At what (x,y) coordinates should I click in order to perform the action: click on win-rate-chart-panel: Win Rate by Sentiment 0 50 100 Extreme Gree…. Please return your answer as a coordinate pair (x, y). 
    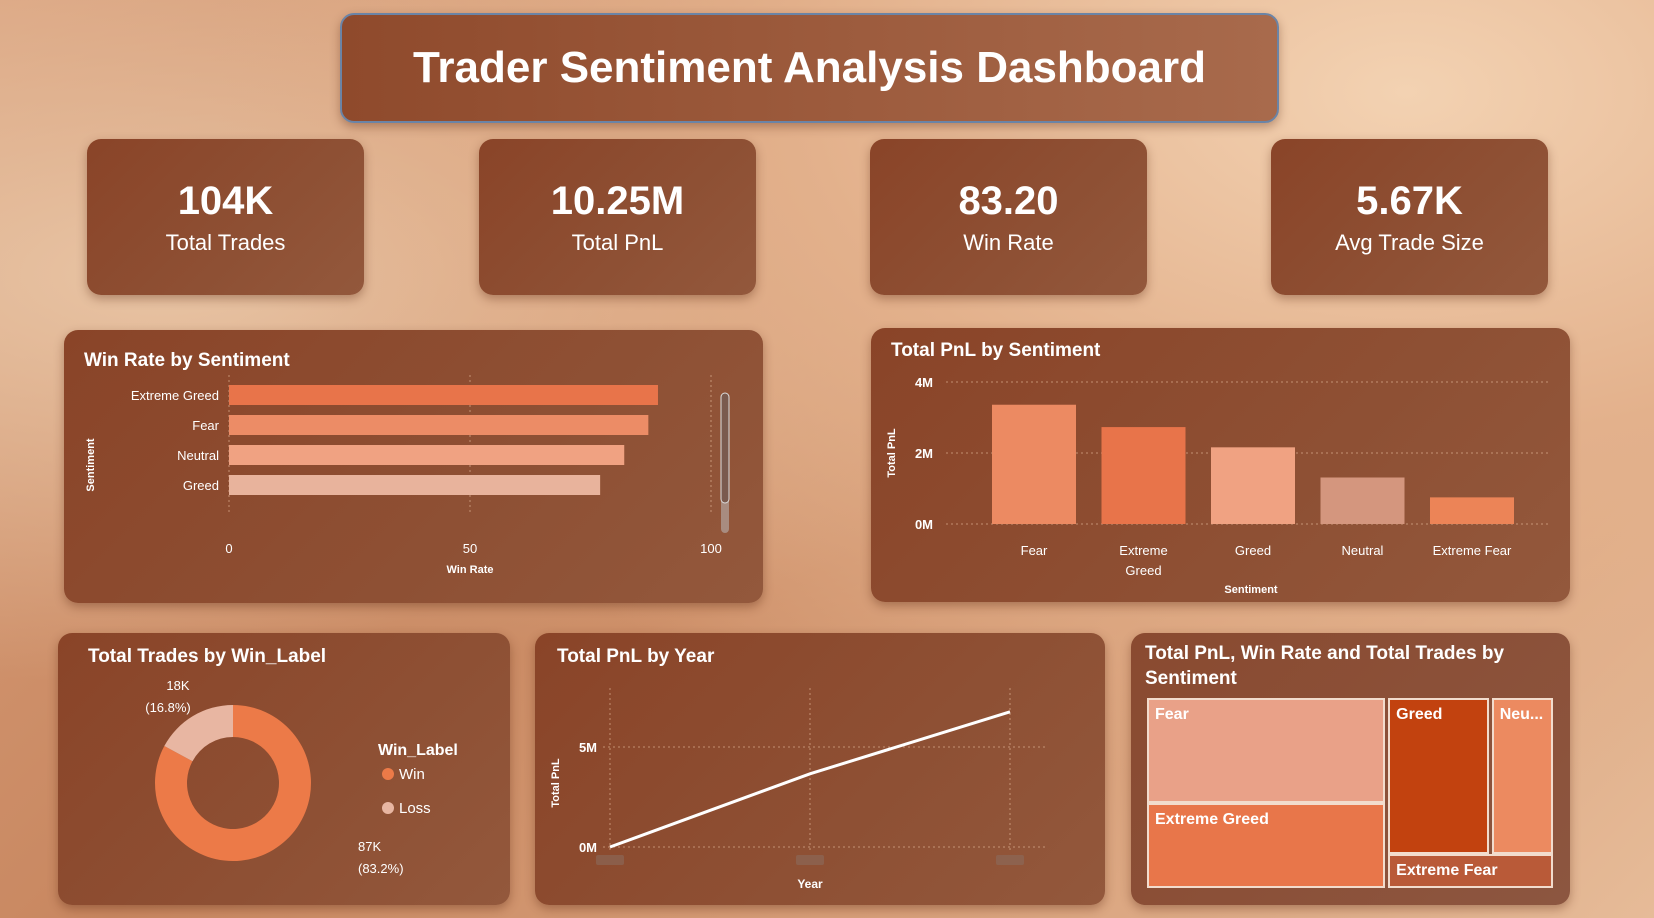
    Looking at the image, I should click on (413, 466).